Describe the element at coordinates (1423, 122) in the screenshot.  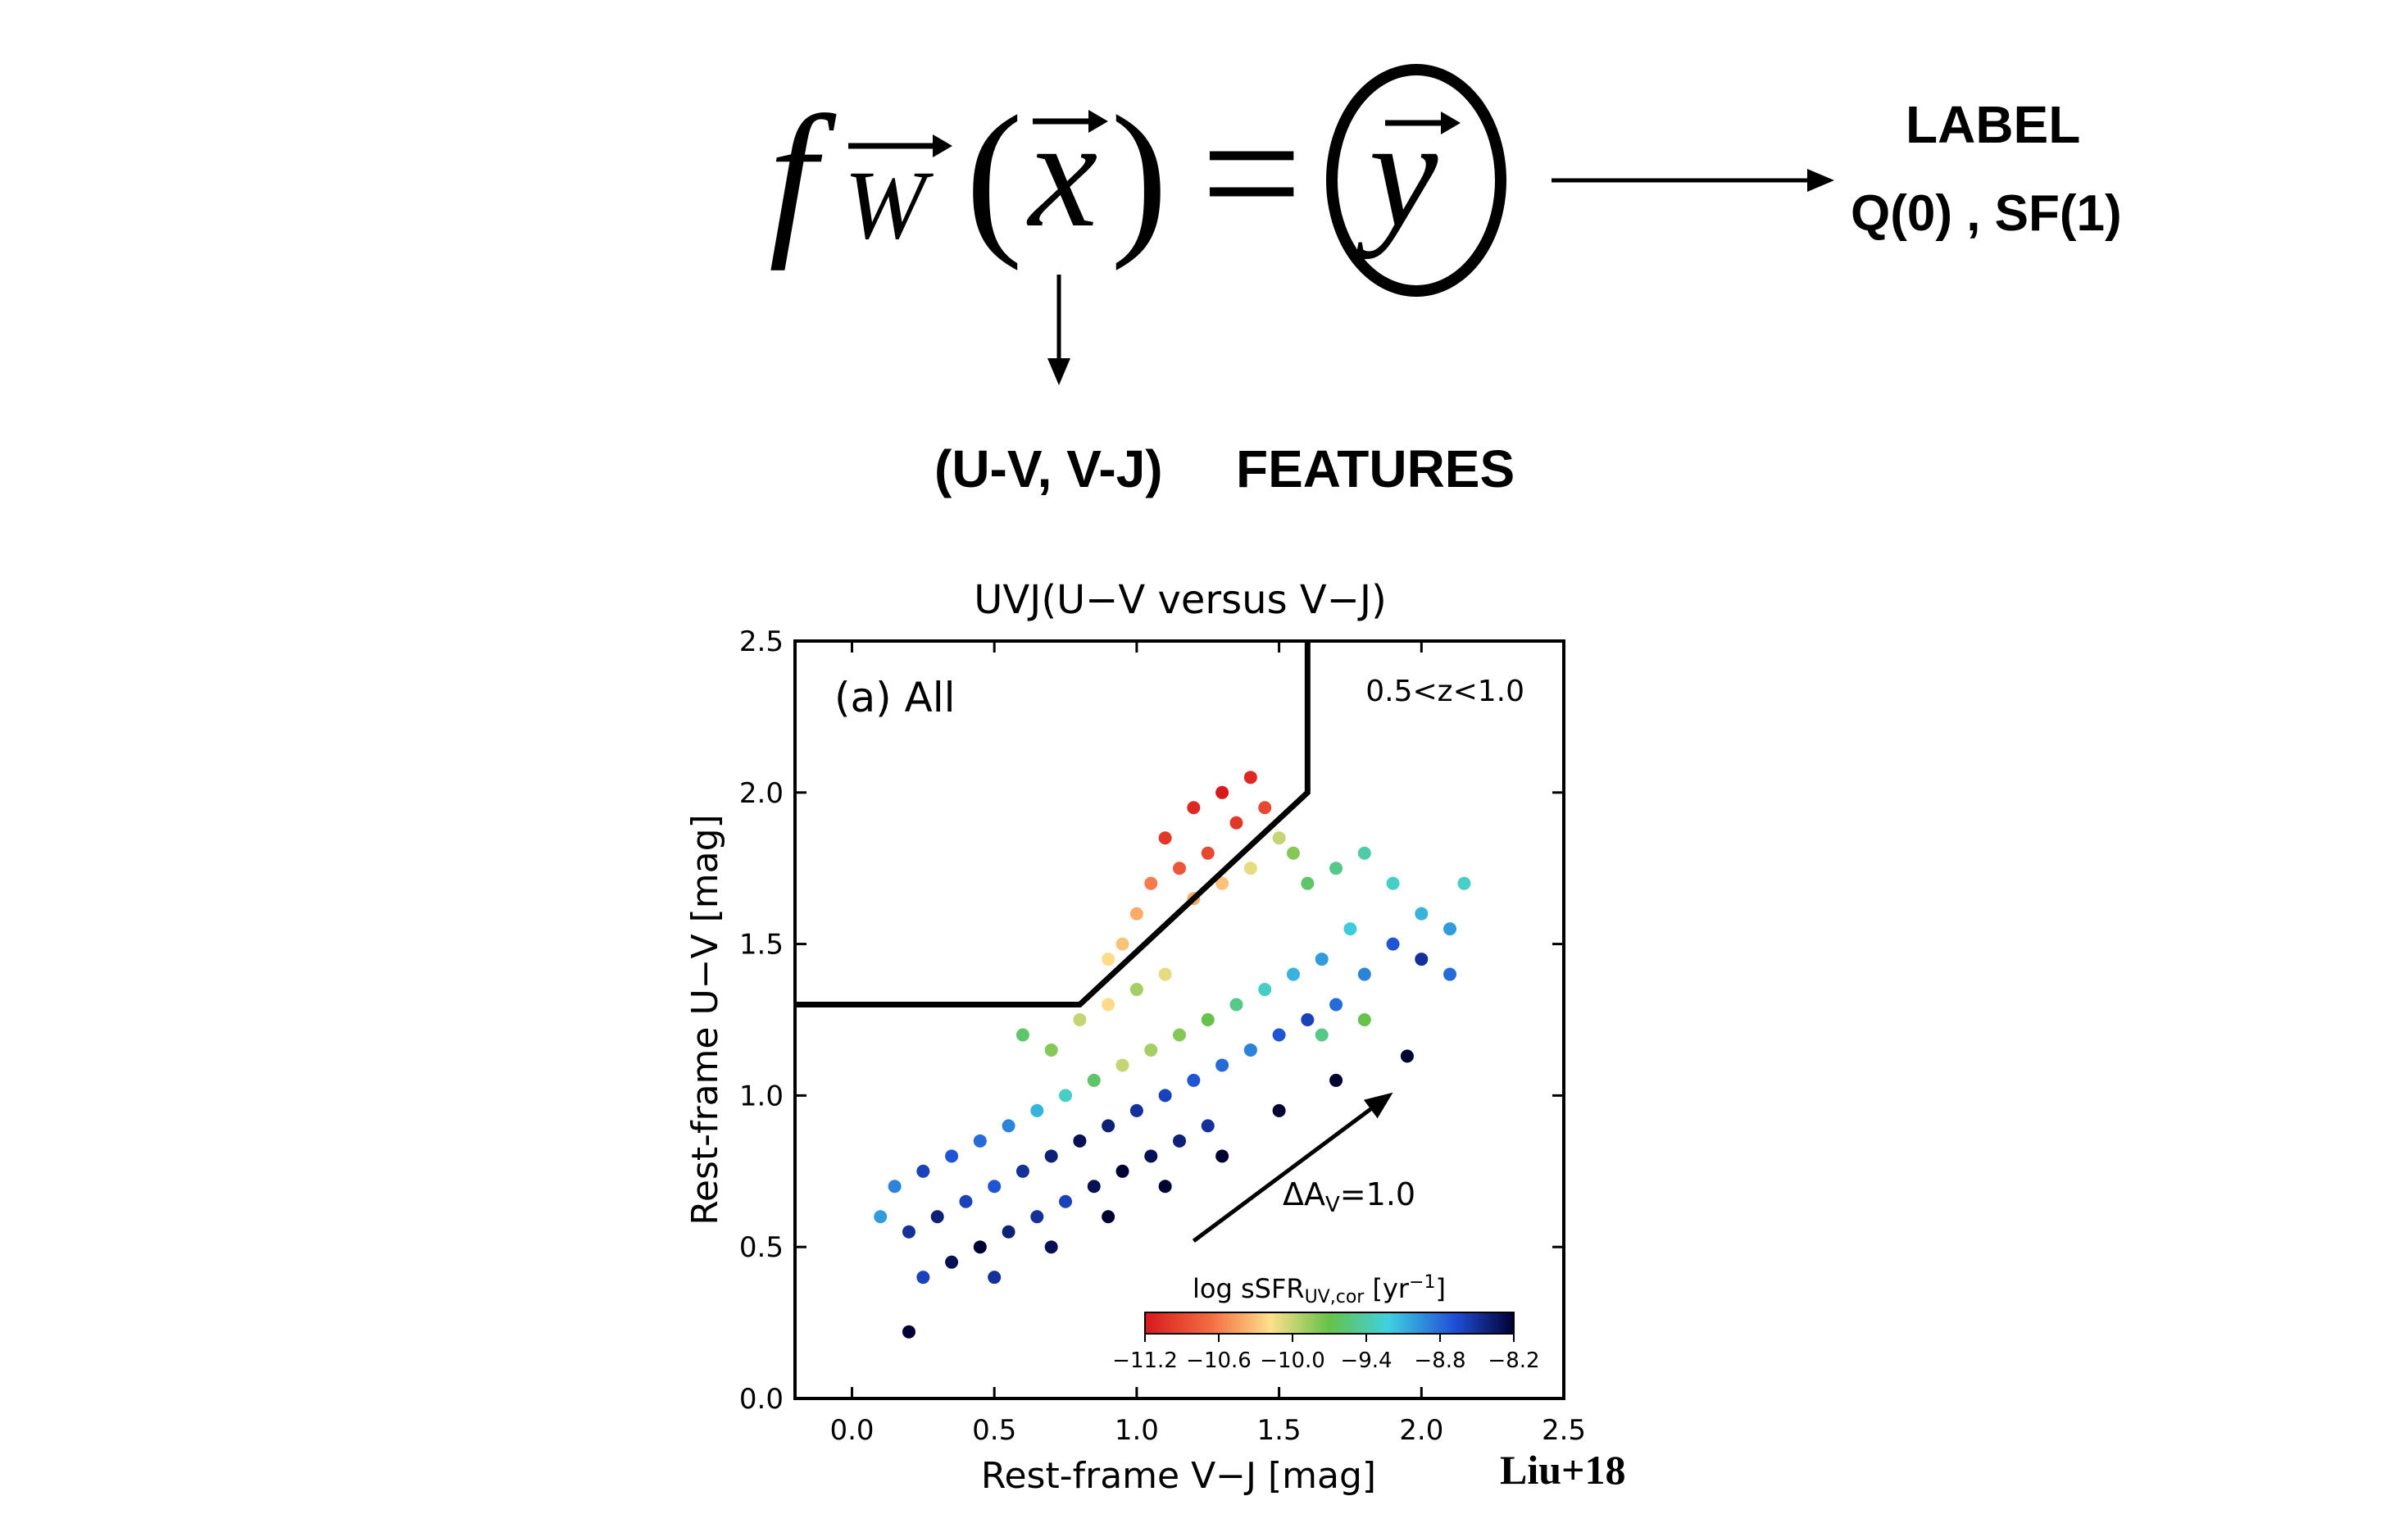
I see `output-vector-arrow-icon` at that location.